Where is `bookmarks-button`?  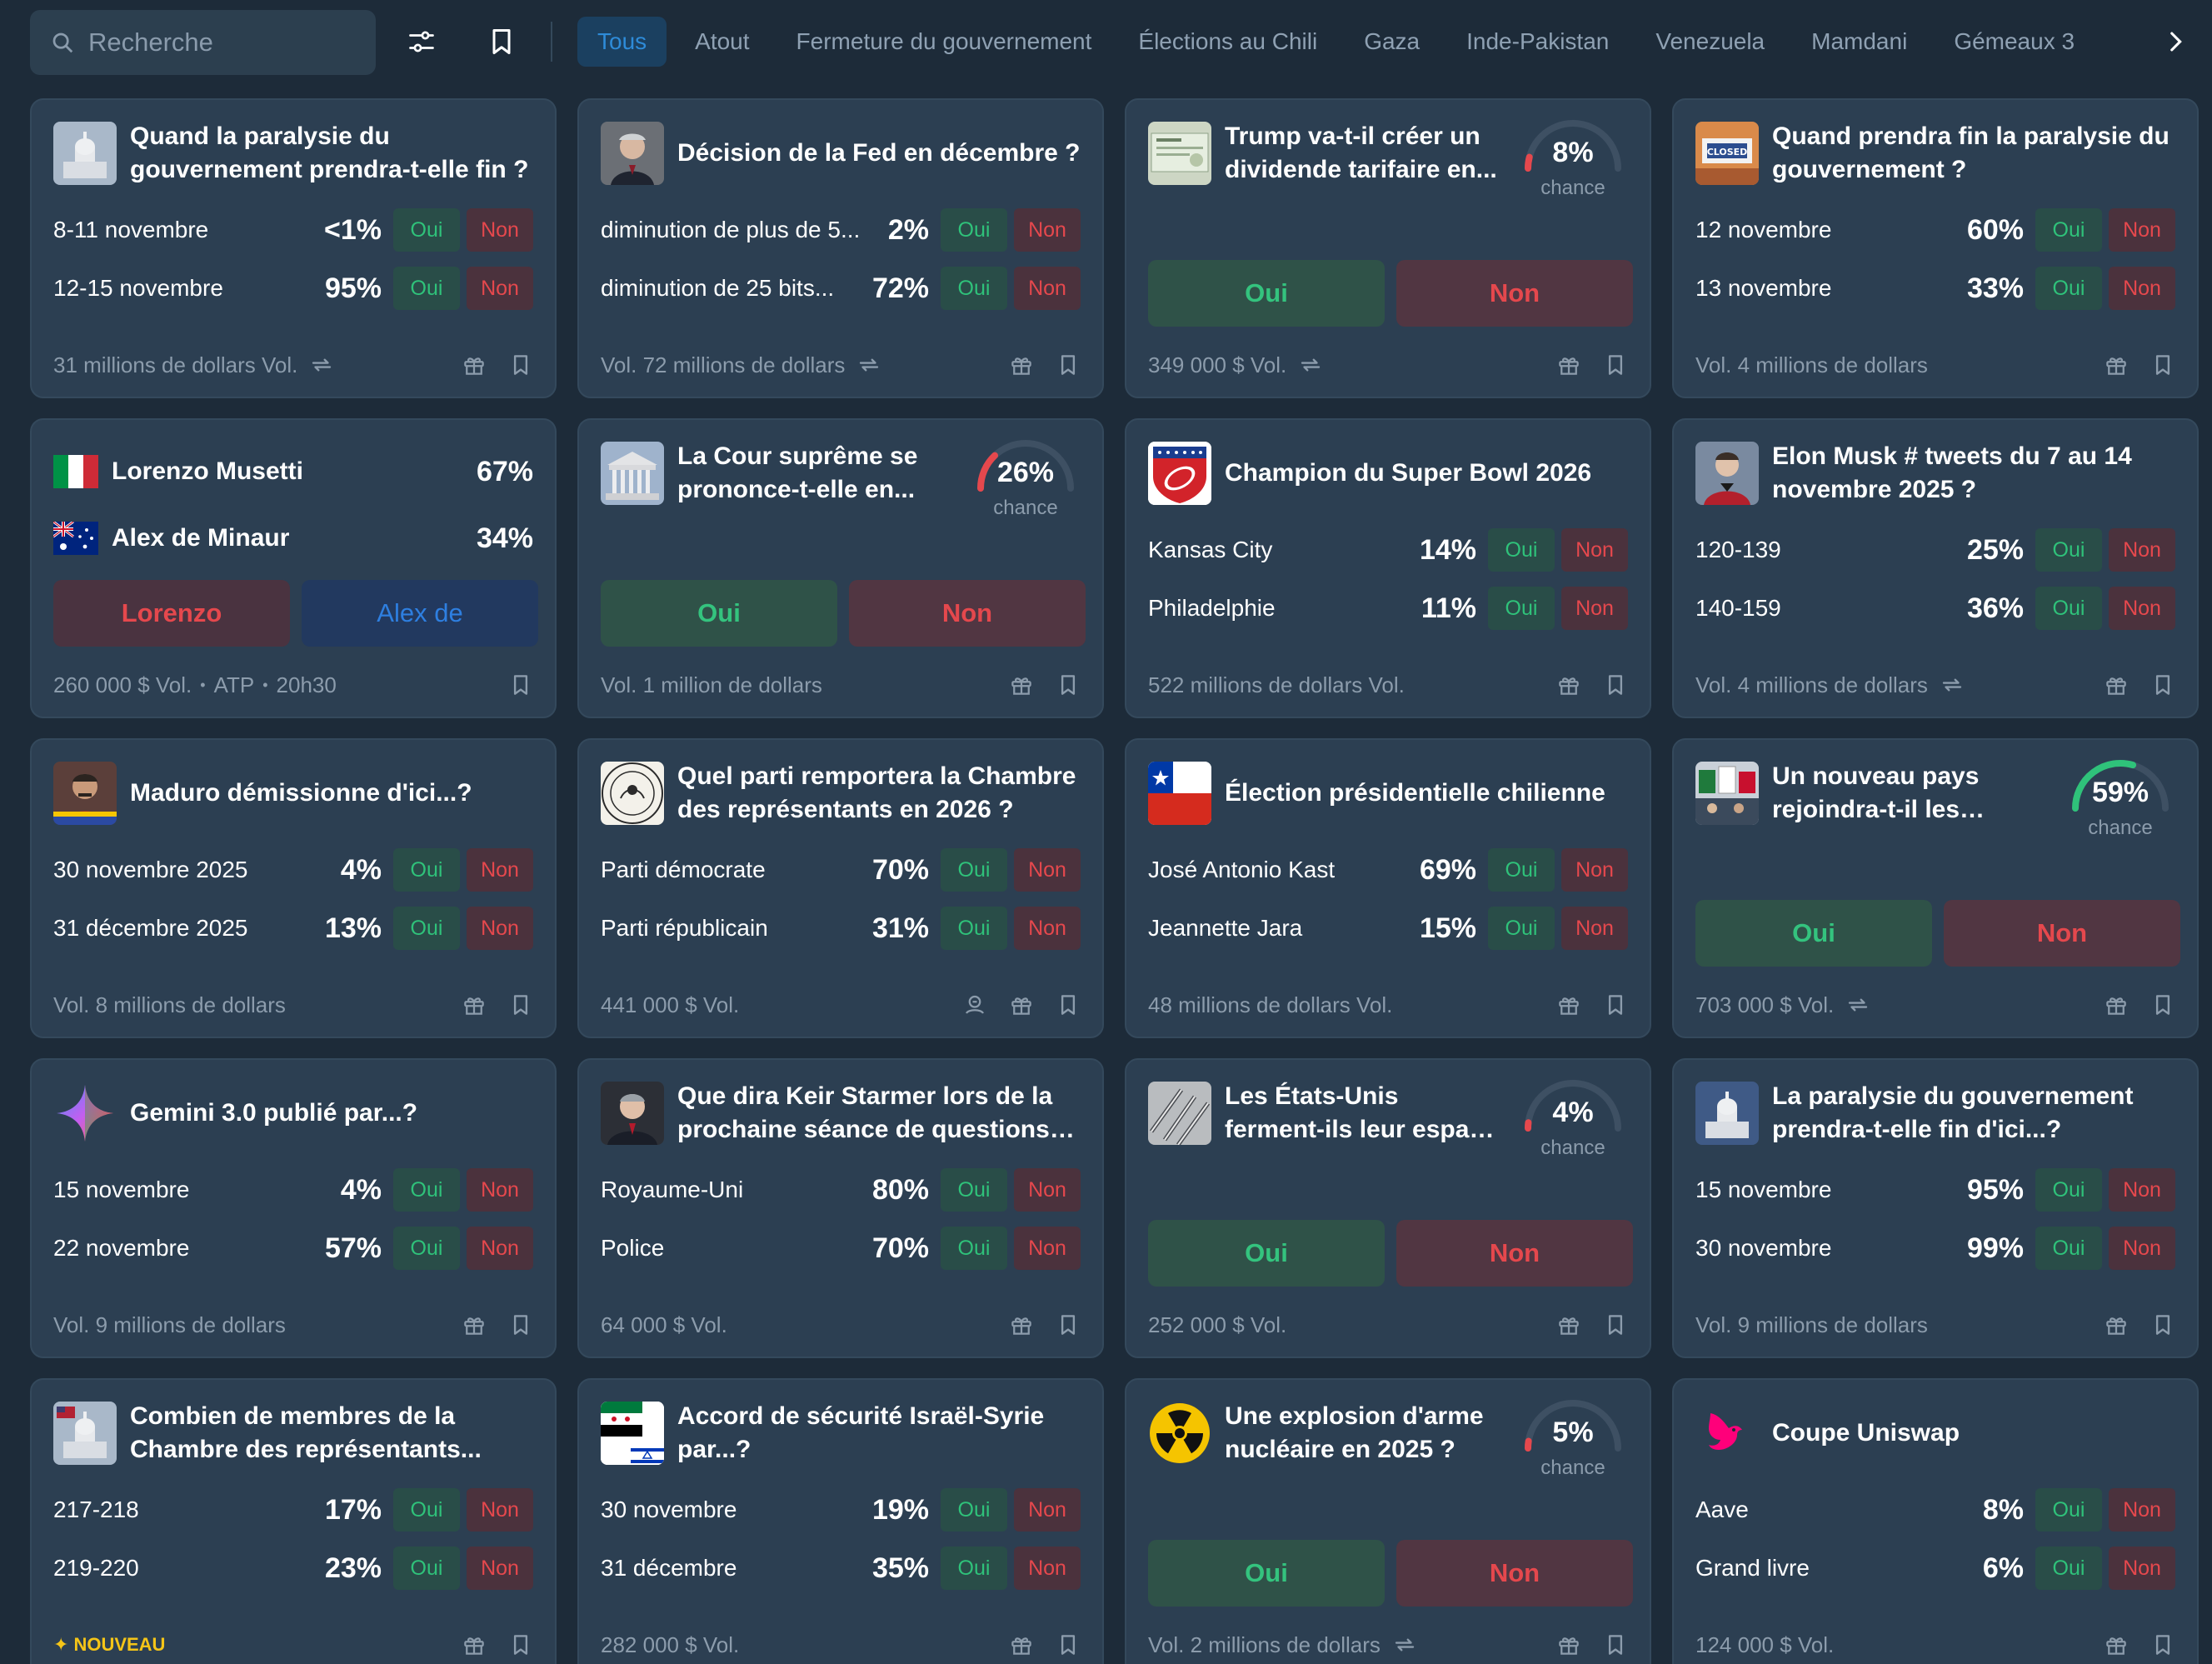 bookmarks-button is located at coordinates (501, 41).